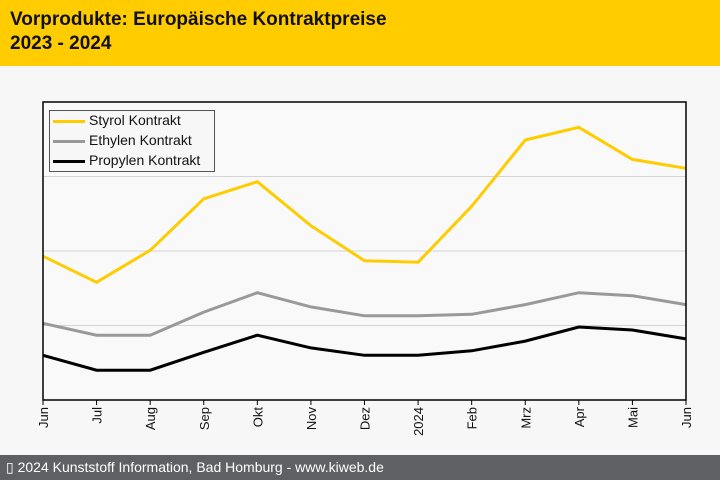  I want to click on legend-item-styrol: Styrol Kontrakt, so click(132, 121).